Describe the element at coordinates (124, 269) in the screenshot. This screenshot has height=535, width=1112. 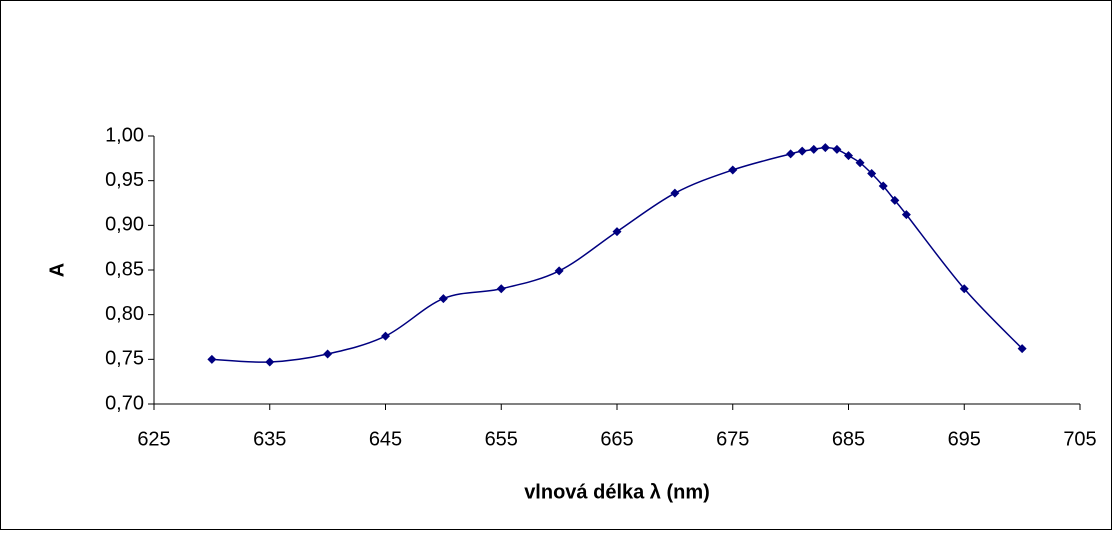
I see `y-tick-label: 0,85` at that location.